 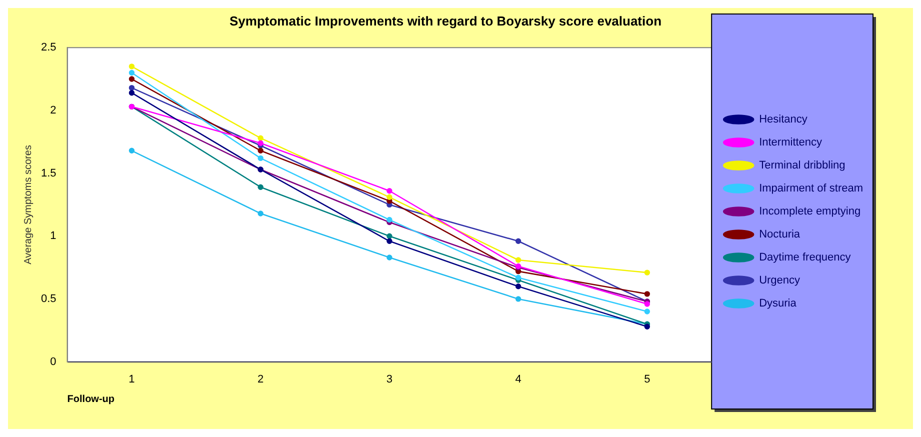 What do you see at coordinates (805, 258) in the screenshot?
I see `legend-label: Daytime frequency` at bounding box center [805, 258].